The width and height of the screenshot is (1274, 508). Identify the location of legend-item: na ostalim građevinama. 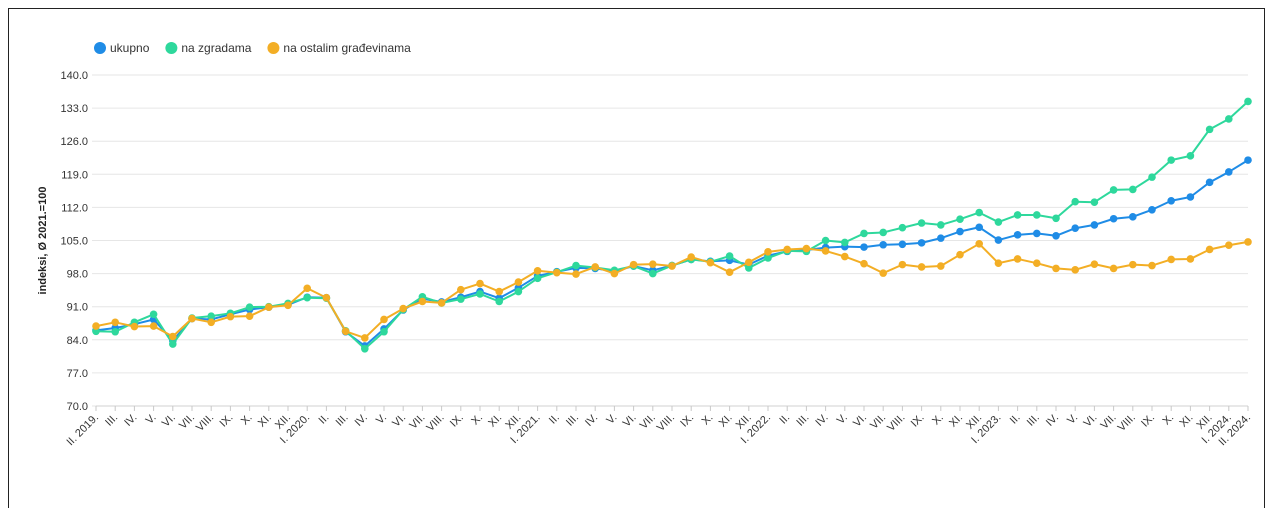
(347, 48).